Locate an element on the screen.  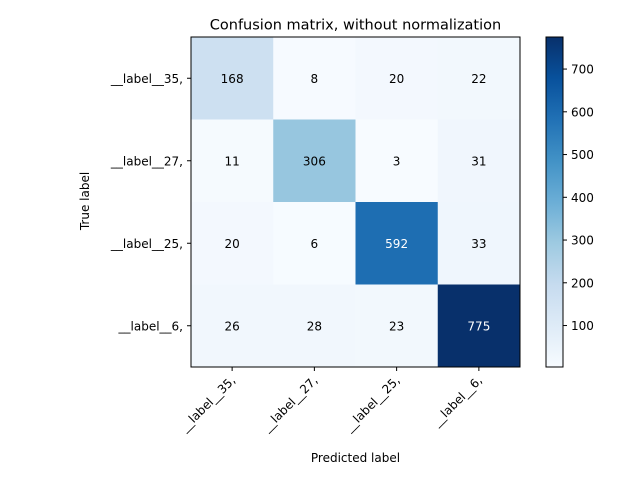
heatmap-cell-value: 28 is located at coordinates (314, 326).